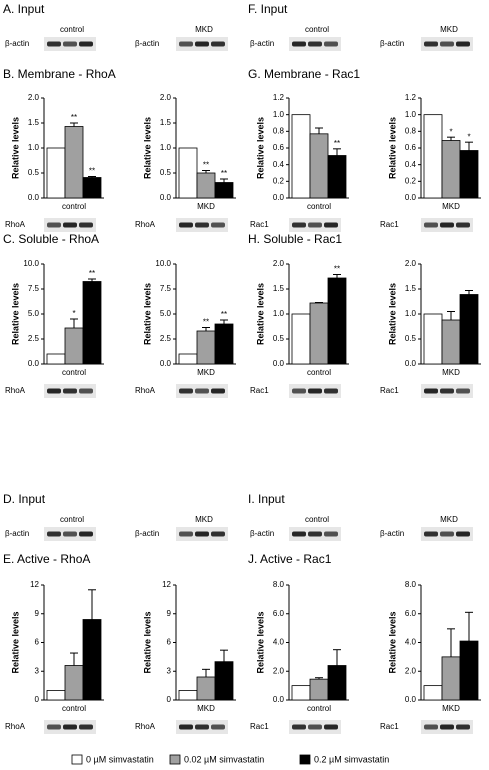 The image size is (489, 770). What do you see at coordinates (204, 519) in the screenshot?
I see `group-label: MKD` at bounding box center [204, 519].